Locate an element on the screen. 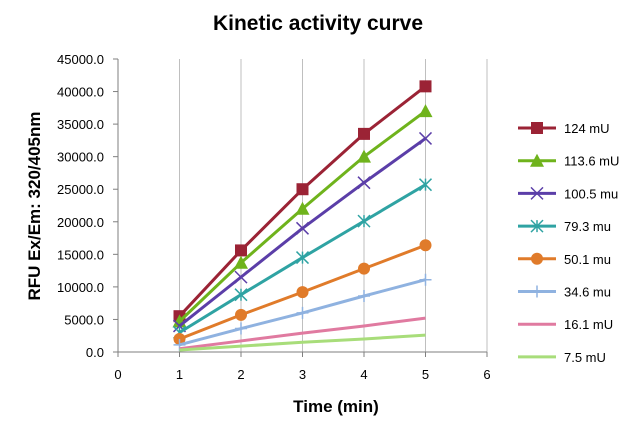 This screenshot has width=640, height=433. legend-label: 113.6 mU is located at coordinates (591, 161).